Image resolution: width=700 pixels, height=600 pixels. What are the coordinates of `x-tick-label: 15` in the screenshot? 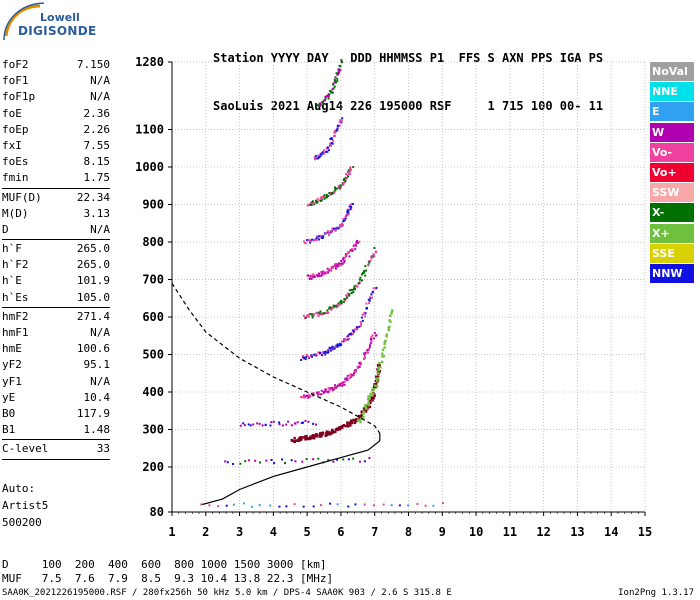 It's located at (645, 532).